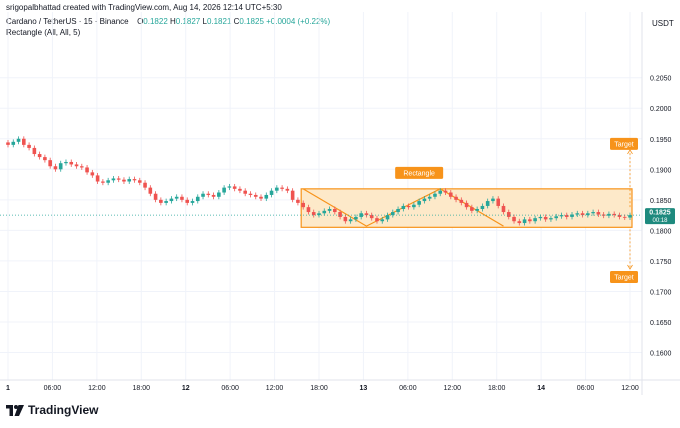 The height and width of the screenshot is (428, 680). I want to click on symbol-name: Cardano / TetherUS · 15 · Binance, so click(67, 21).